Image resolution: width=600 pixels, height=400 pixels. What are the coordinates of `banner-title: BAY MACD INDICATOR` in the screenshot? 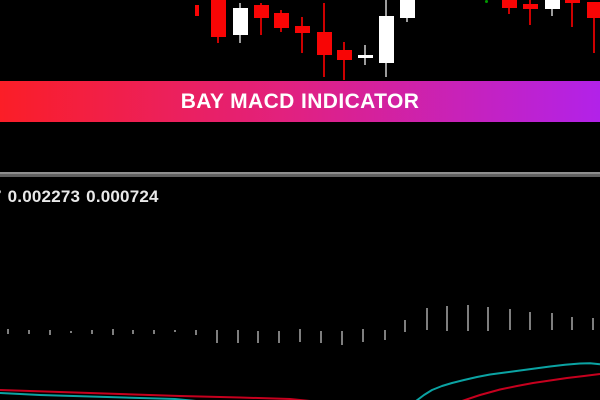 It's located at (300, 101).